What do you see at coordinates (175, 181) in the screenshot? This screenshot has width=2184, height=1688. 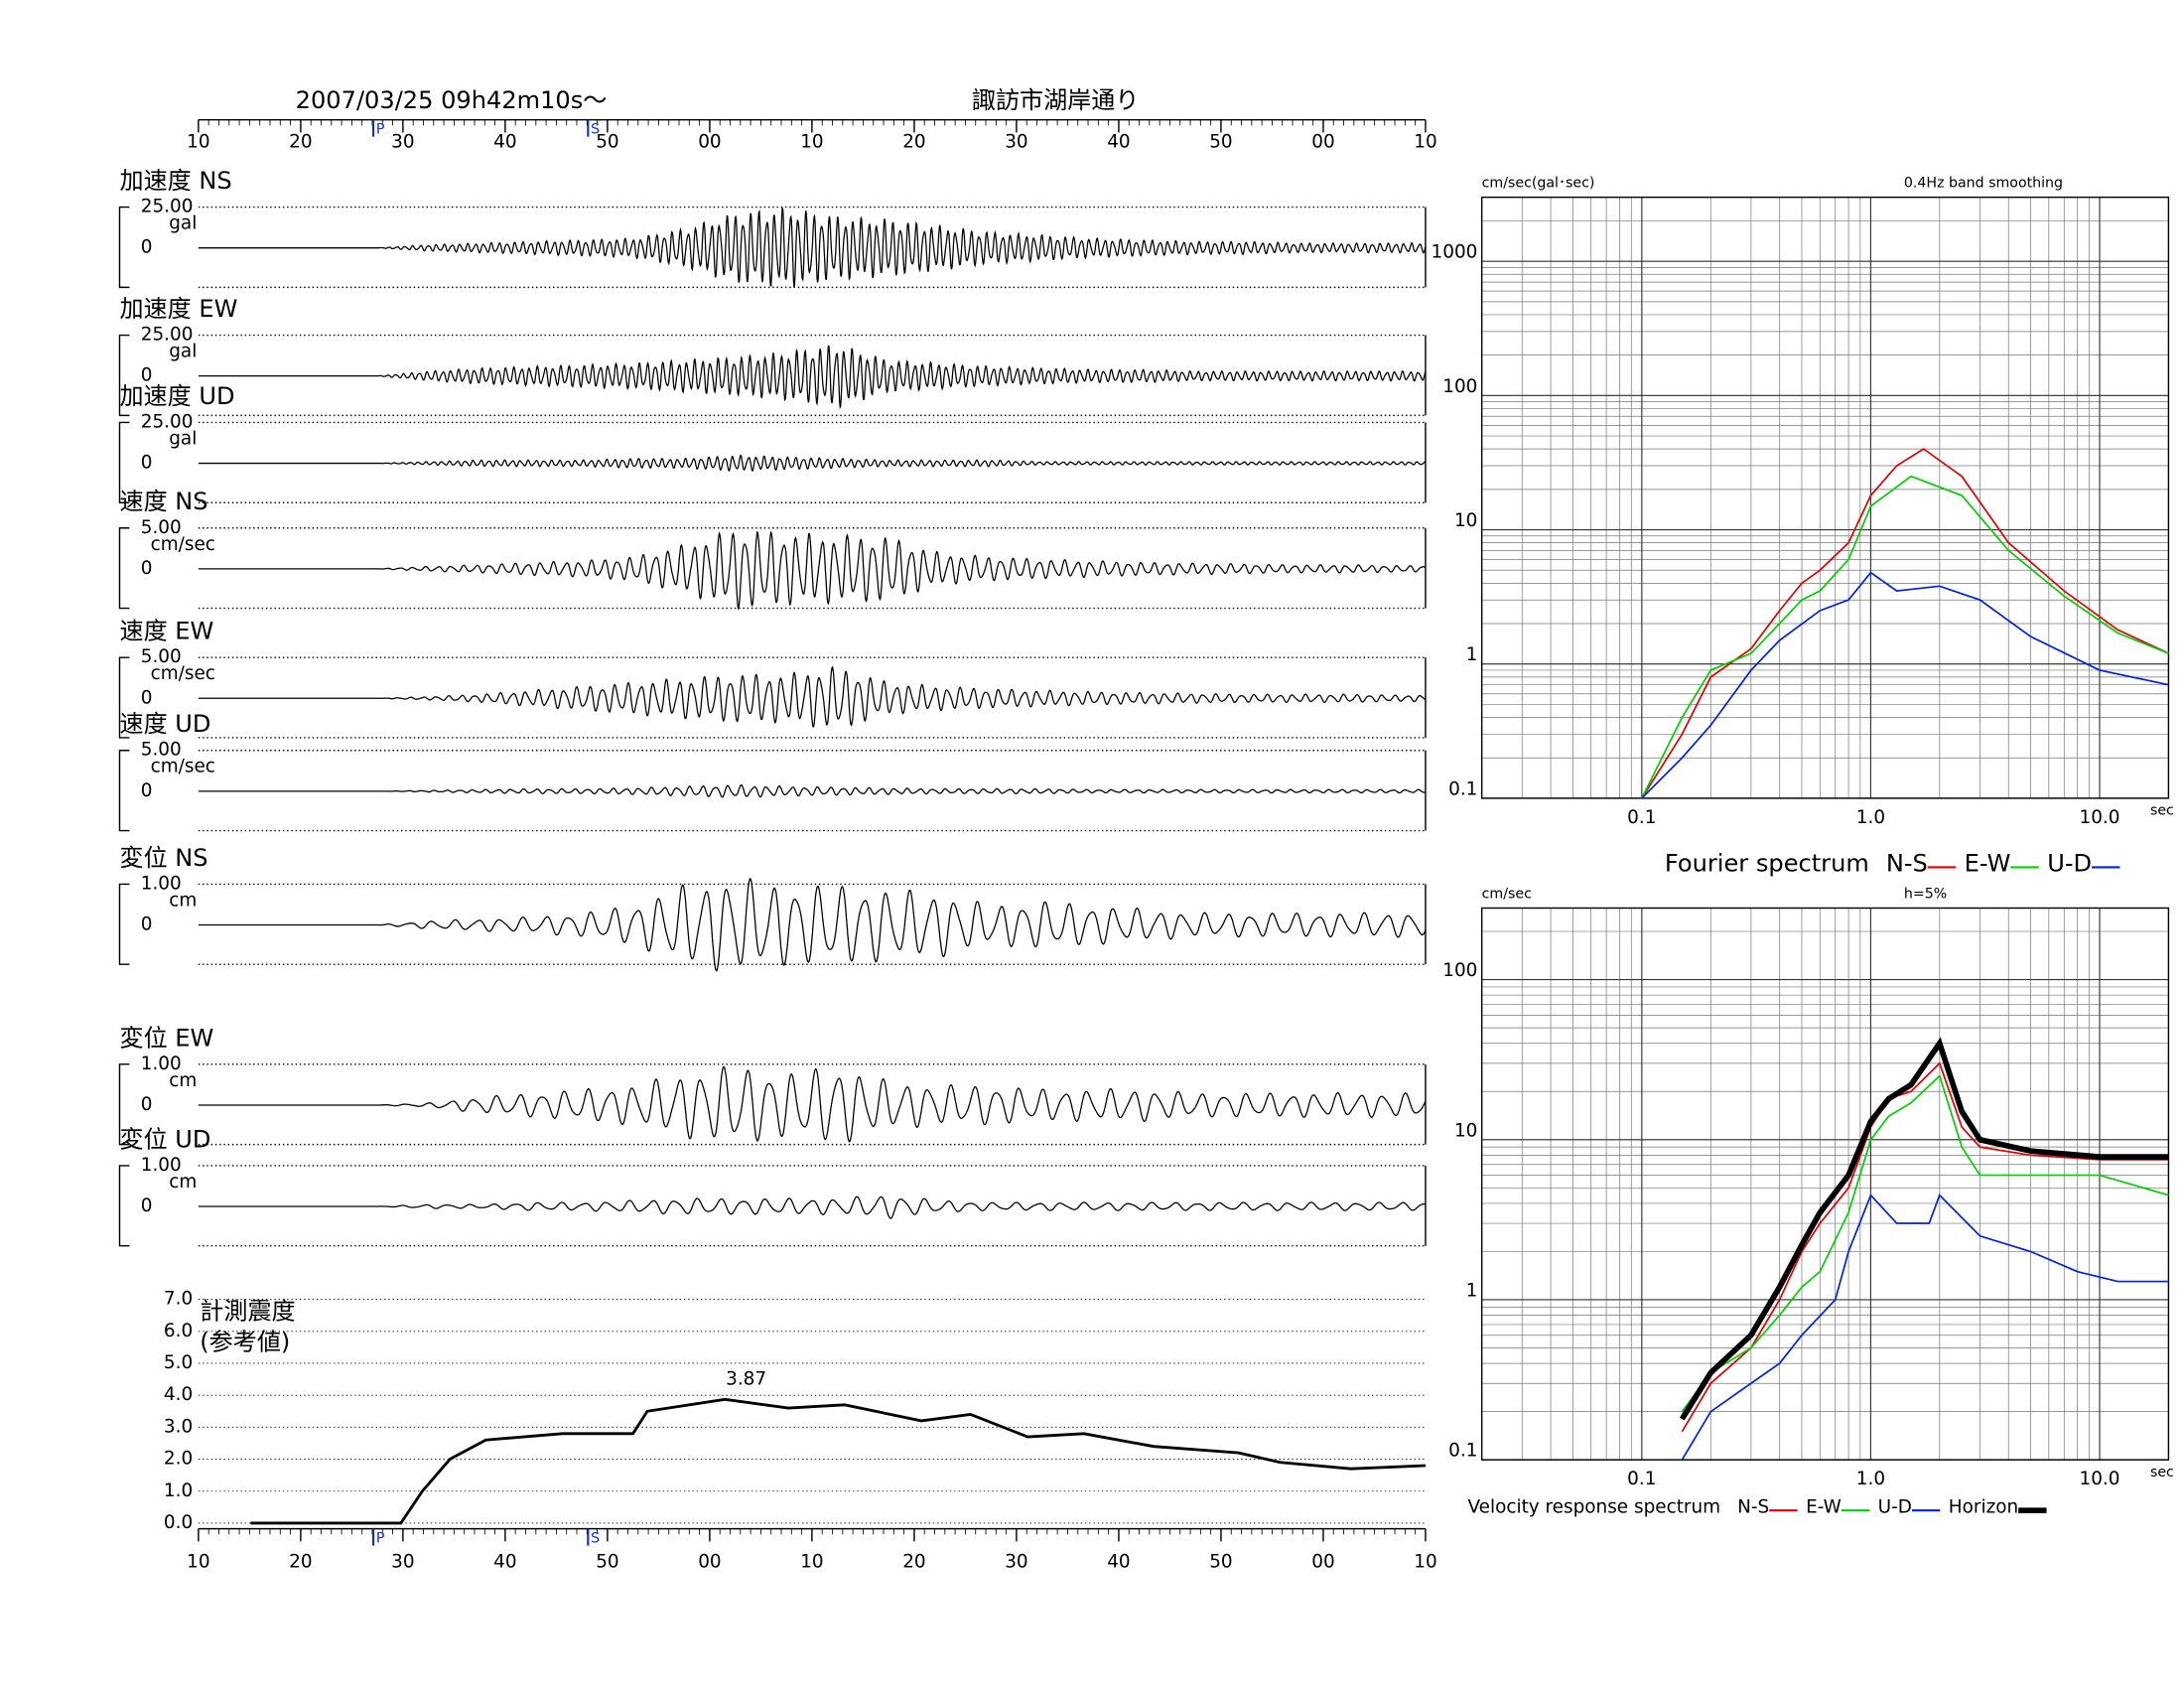 I see `trace-name: 加速度 NS` at bounding box center [175, 181].